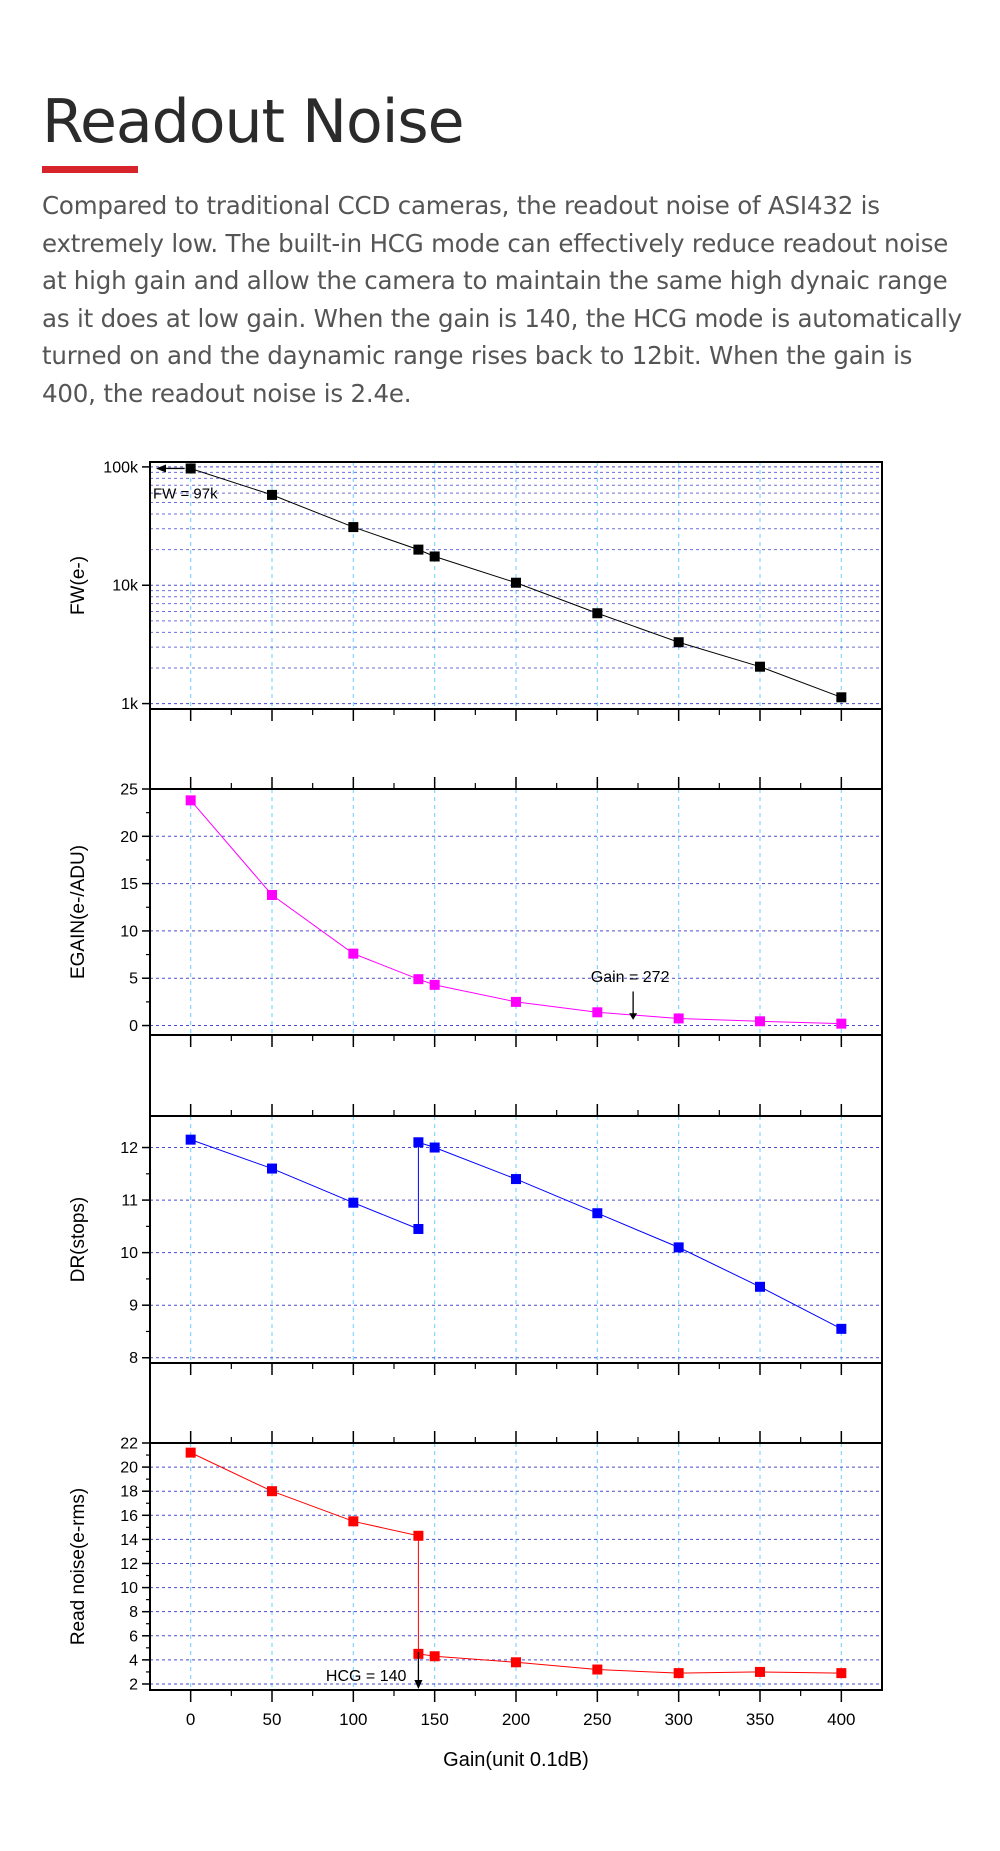 The height and width of the screenshot is (1851, 1000). Describe the element at coordinates (760, 1719) in the screenshot. I see `x-tick-label: 350` at that location.